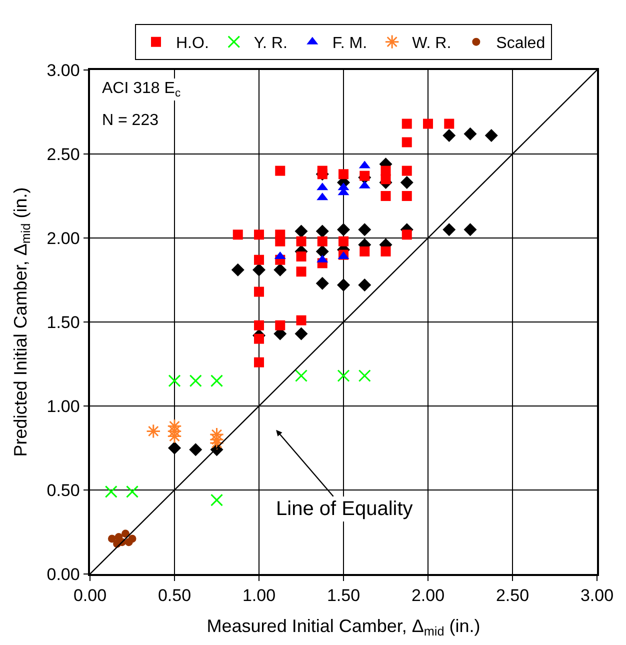  Describe the element at coordinates (63, 238) in the screenshot. I see `y-tick-label: 2.00` at that location.